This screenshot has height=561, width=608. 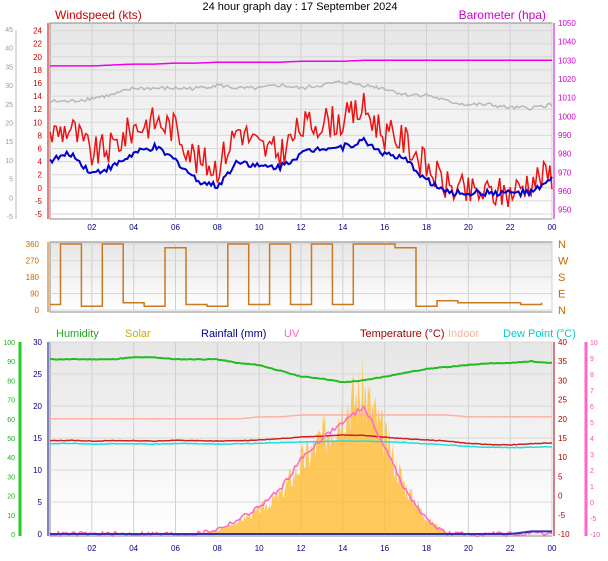 I want to click on legend-item: UV, so click(x=292, y=334).